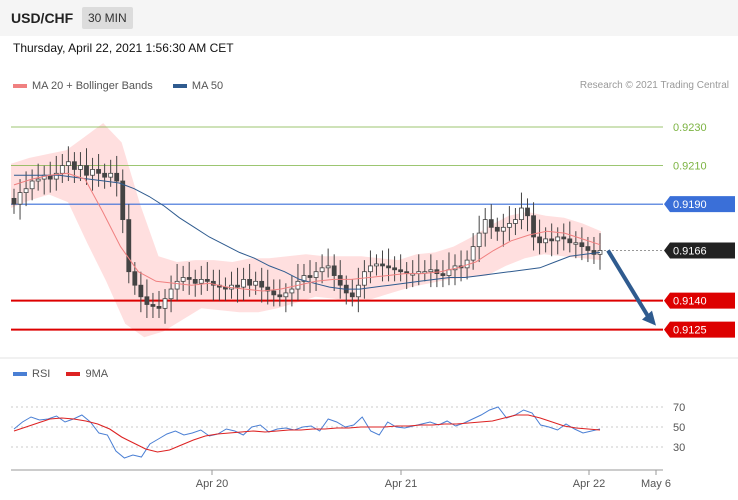 This screenshot has width=738, height=500. I want to click on instrument-symbol: USD/CHF, so click(42, 18).